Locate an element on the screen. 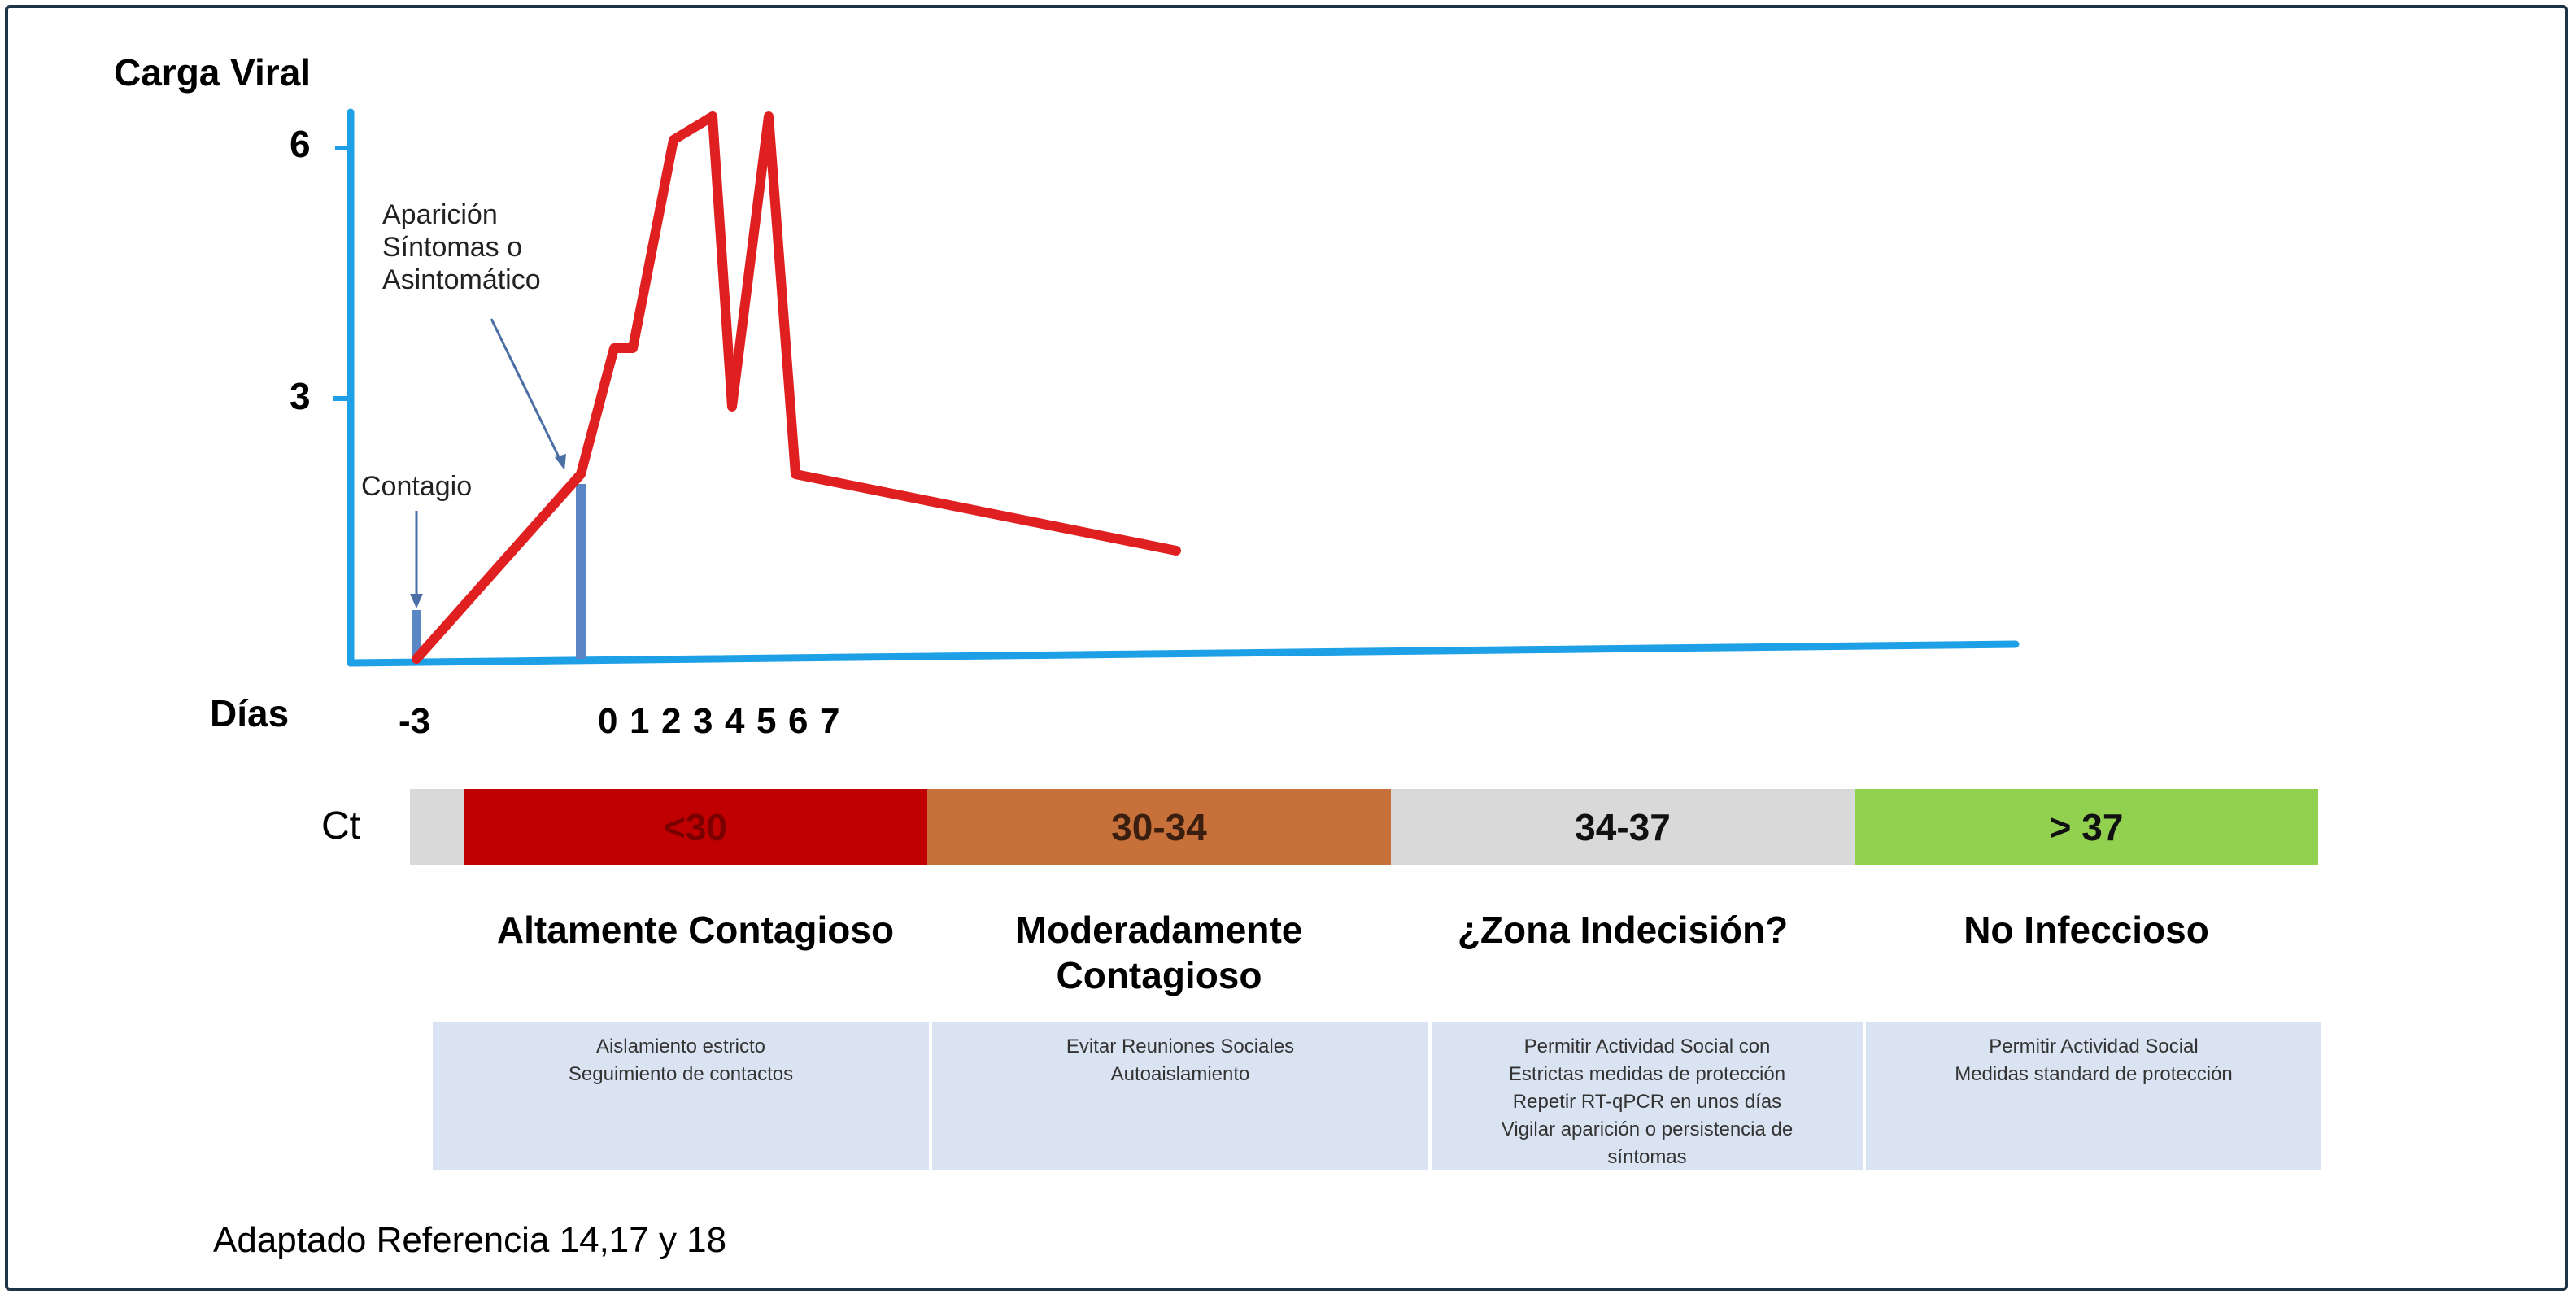  zone-title-line: ¿Zona Indecisión? is located at coordinates (1623, 930).